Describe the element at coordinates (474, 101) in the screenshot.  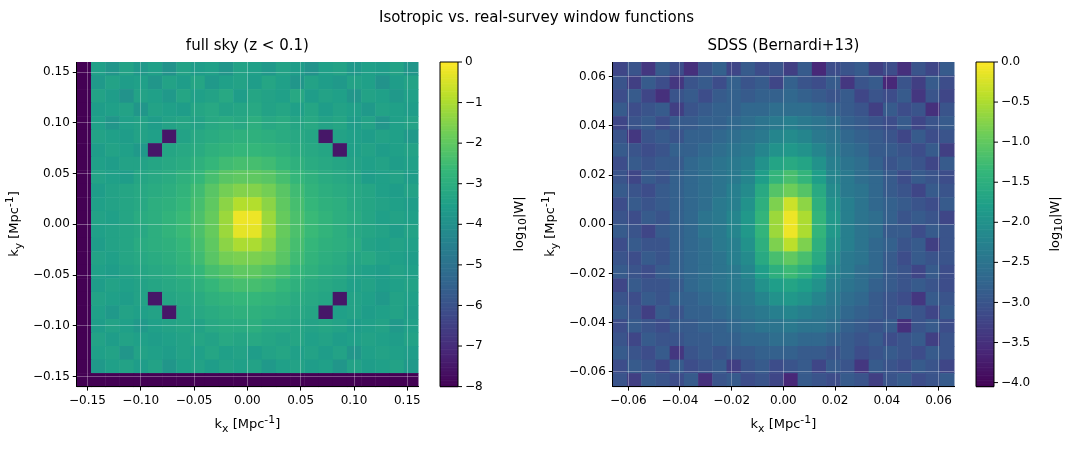
I see `color-bar-label: −1` at that location.